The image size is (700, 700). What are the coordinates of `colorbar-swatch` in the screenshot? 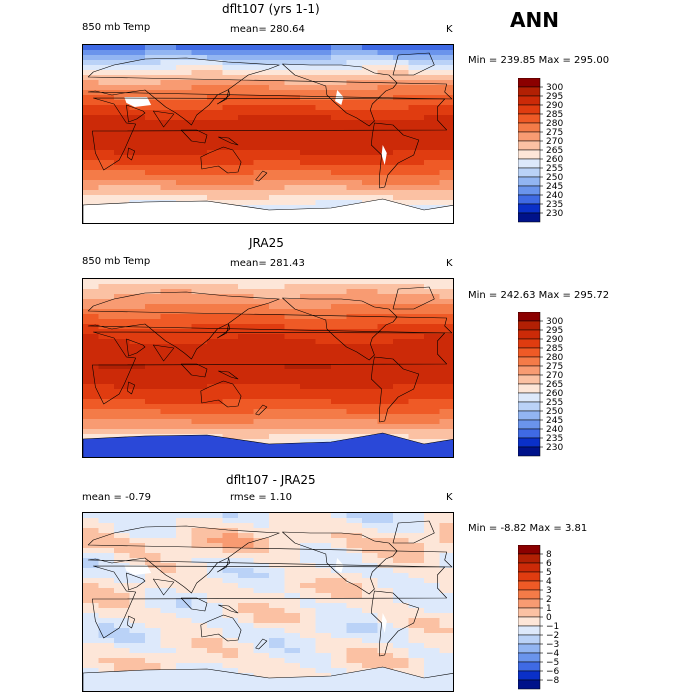 It's located at (529, 163).